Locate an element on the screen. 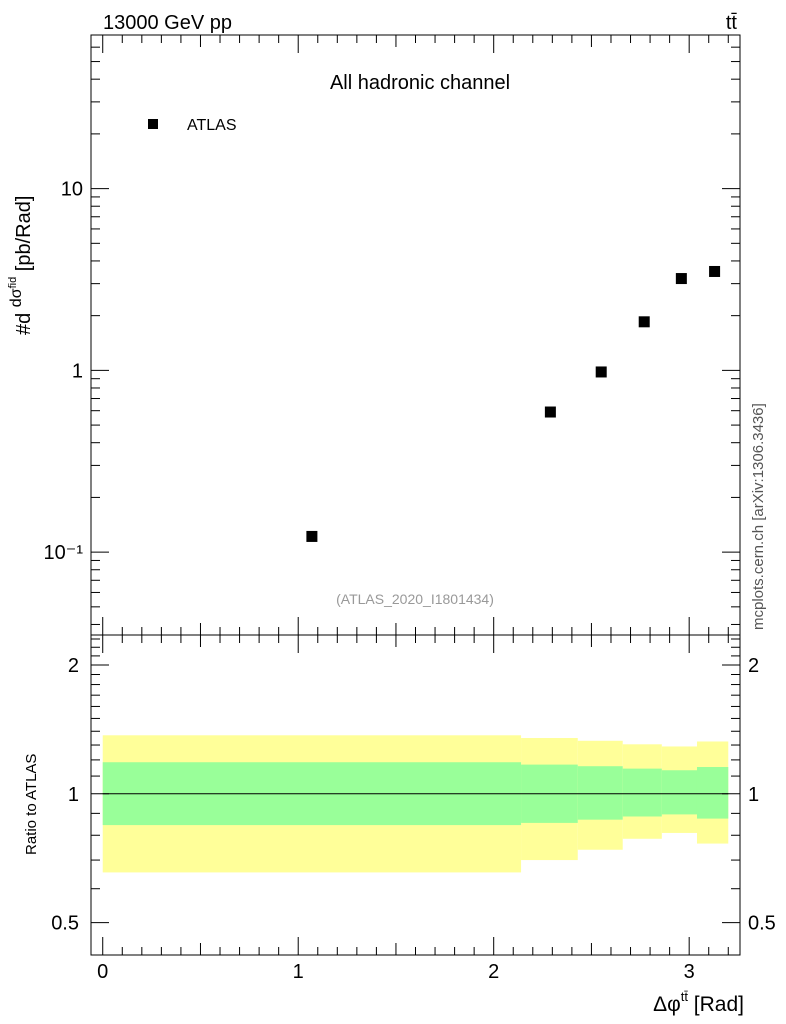 The image size is (786, 1024). legend-marker-atlas is located at coordinates (153, 124).